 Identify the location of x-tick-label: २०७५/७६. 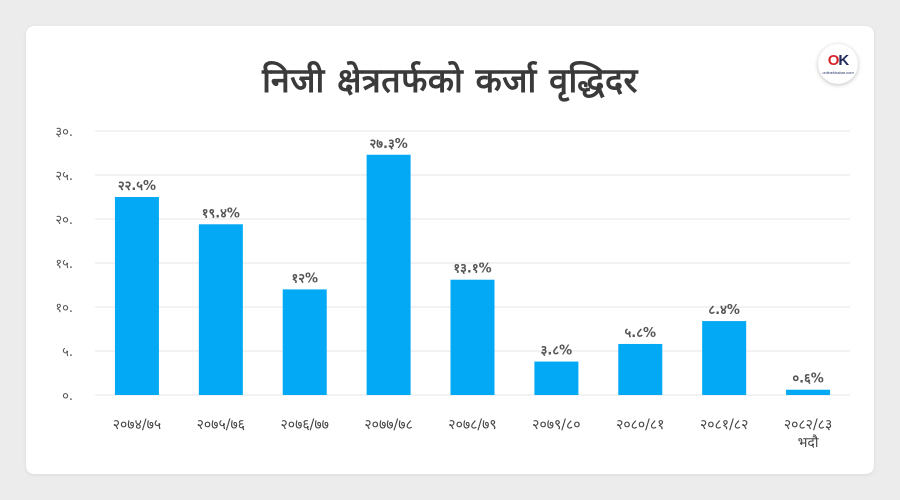
(221, 425).